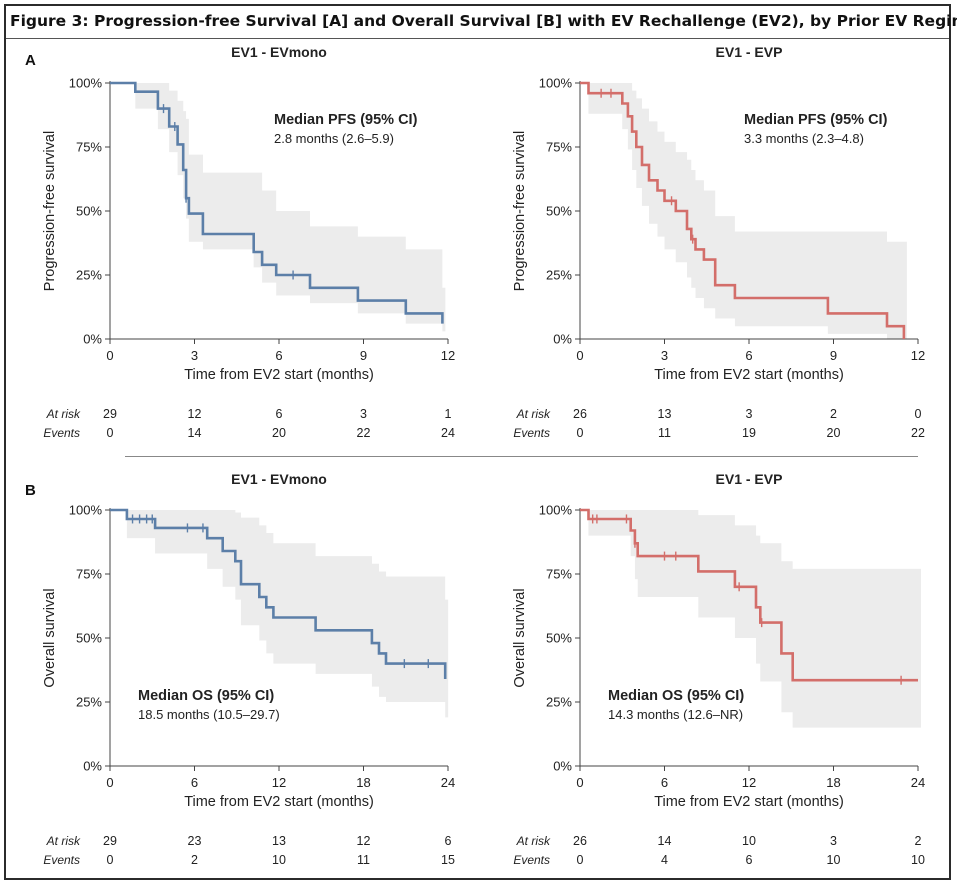 The height and width of the screenshot is (886, 957). What do you see at coordinates (816, 120) in the screenshot?
I see `pfs-evp-median-heading: Median PFS (95% CI)` at bounding box center [816, 120].